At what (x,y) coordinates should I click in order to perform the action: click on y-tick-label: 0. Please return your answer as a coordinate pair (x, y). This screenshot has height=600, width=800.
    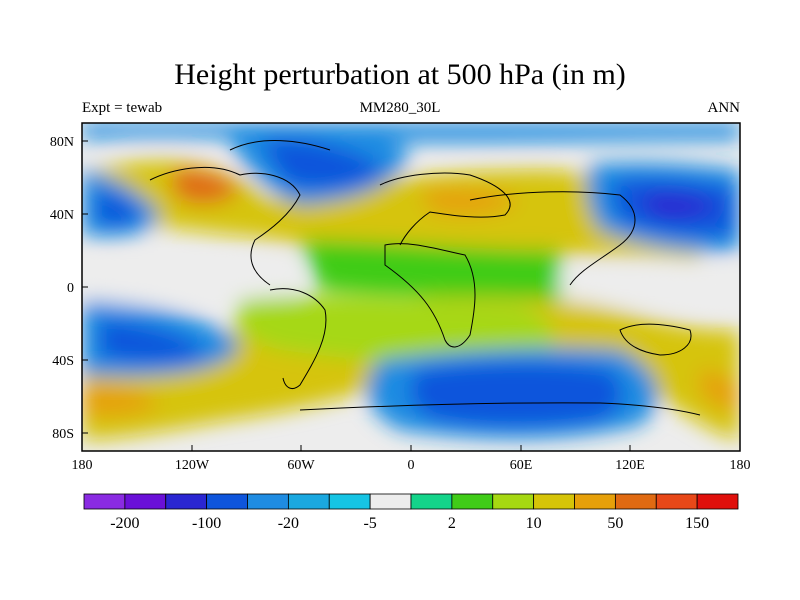
    Looking at the image, I should click on (70, 288).